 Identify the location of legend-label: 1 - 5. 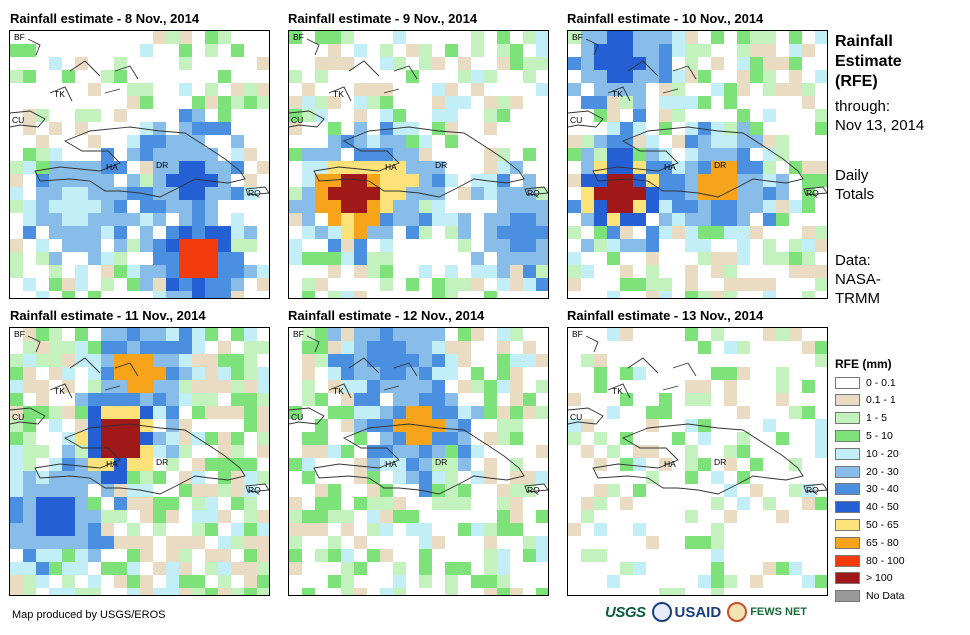
(877, 418).